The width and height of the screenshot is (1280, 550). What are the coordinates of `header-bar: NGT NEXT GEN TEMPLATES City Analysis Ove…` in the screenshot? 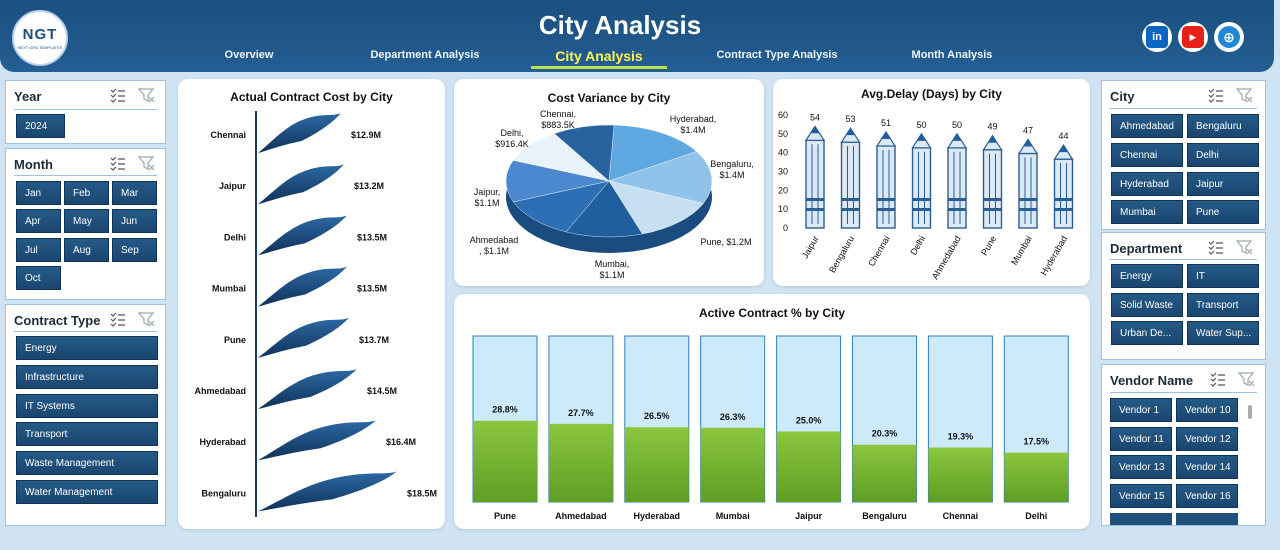 It's located at (637, 36).